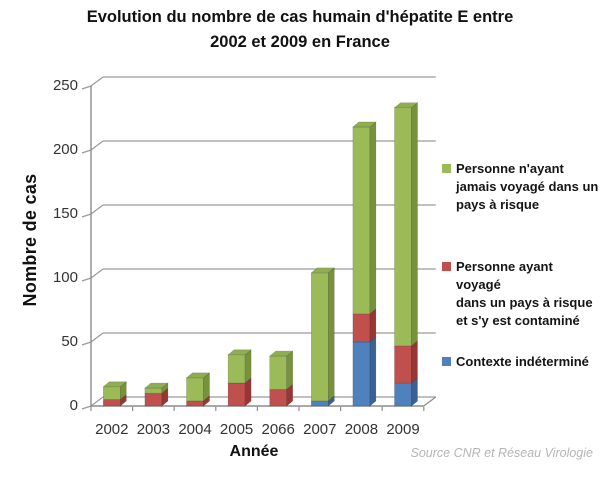 The height and width of the screenshot is (482, 600). Describe the element at coordinates (504, 275) in the screenshot. I see `legend-label-line: Personne ayant voyagé` at that location.